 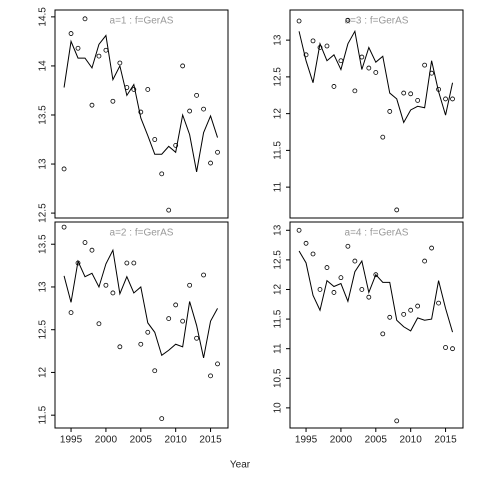 I want to click on panel-title: a=4 : f=GerAS, so click(x=377, y=233).